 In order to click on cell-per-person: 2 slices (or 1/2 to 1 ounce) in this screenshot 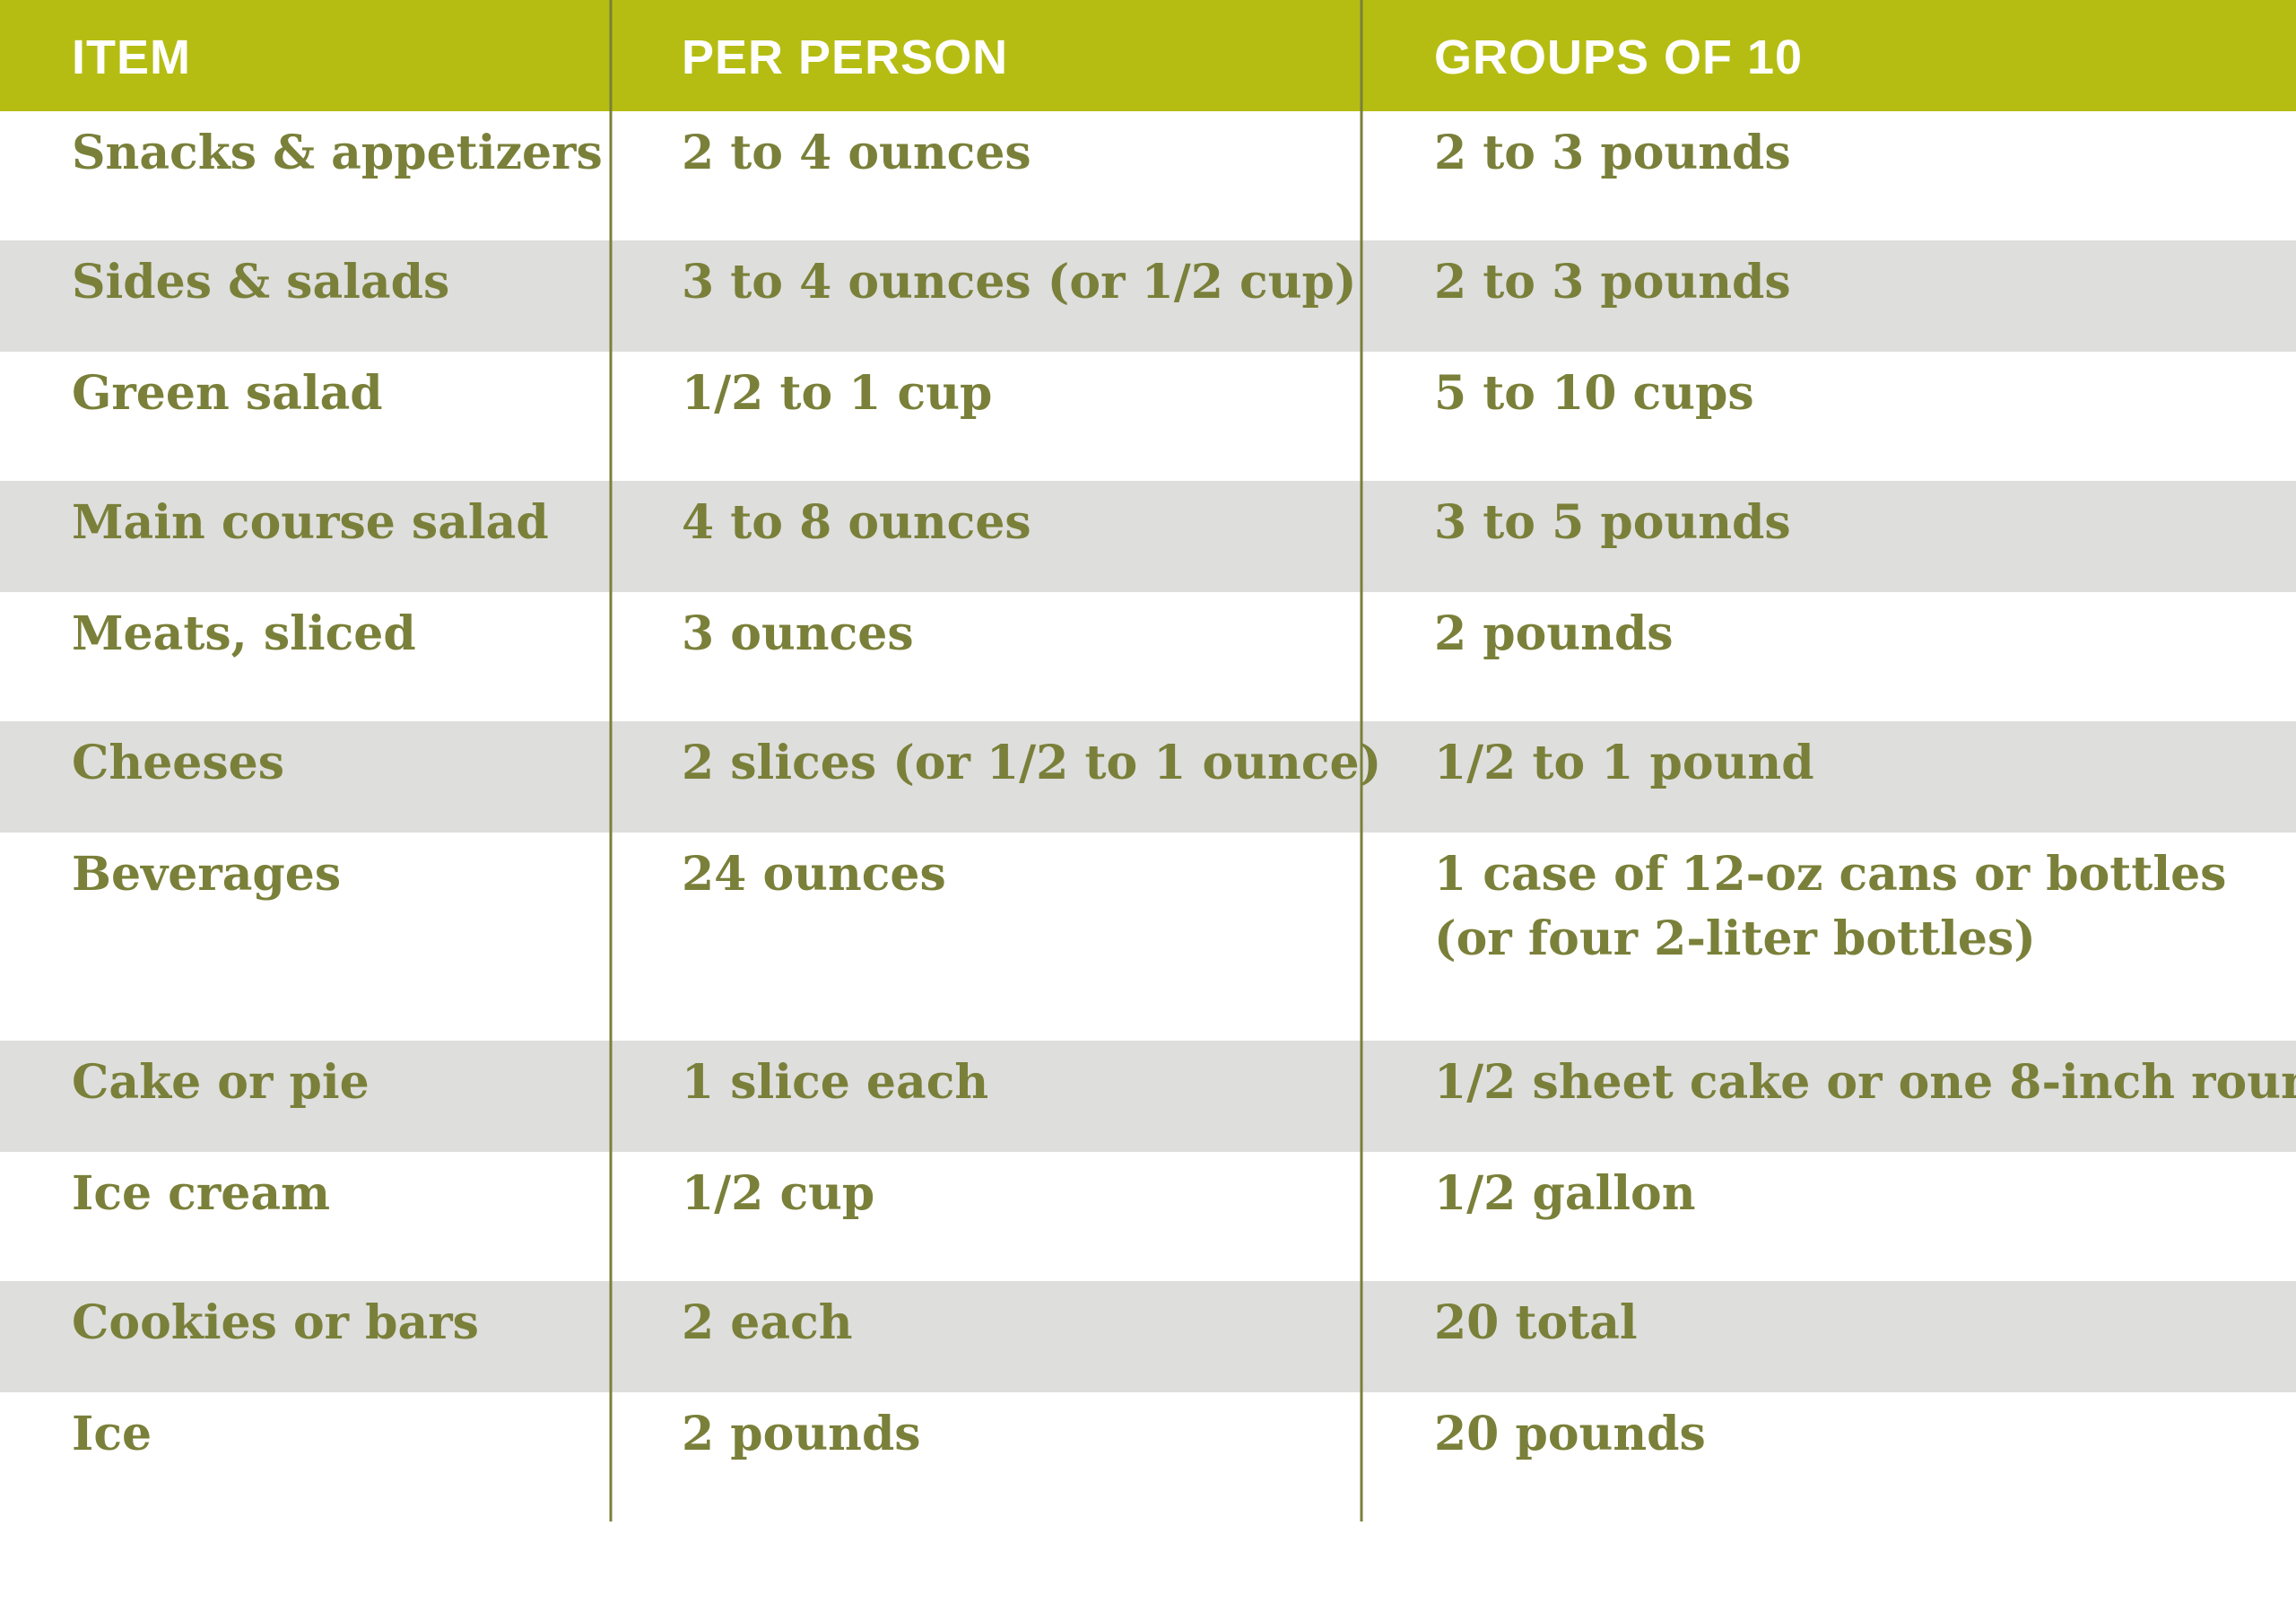, I will do `click(1031, 763)`.